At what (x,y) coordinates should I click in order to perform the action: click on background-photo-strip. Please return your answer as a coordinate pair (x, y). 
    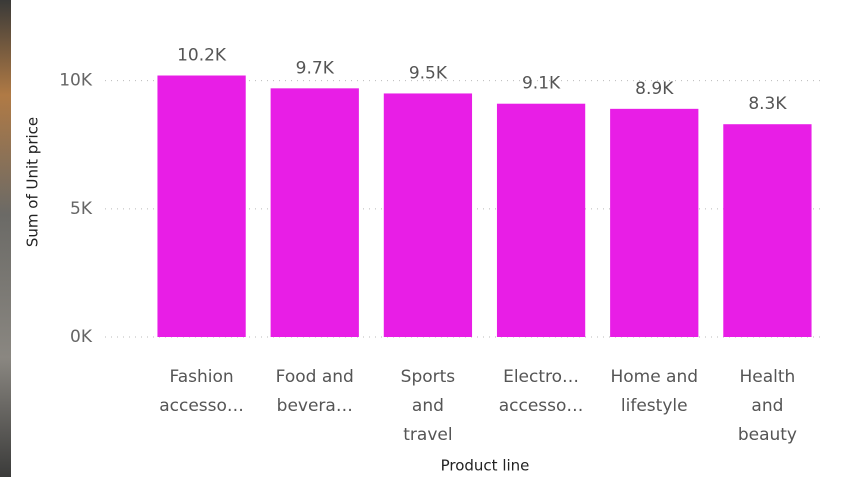
    Looking at the image, I should click on (5, 238).